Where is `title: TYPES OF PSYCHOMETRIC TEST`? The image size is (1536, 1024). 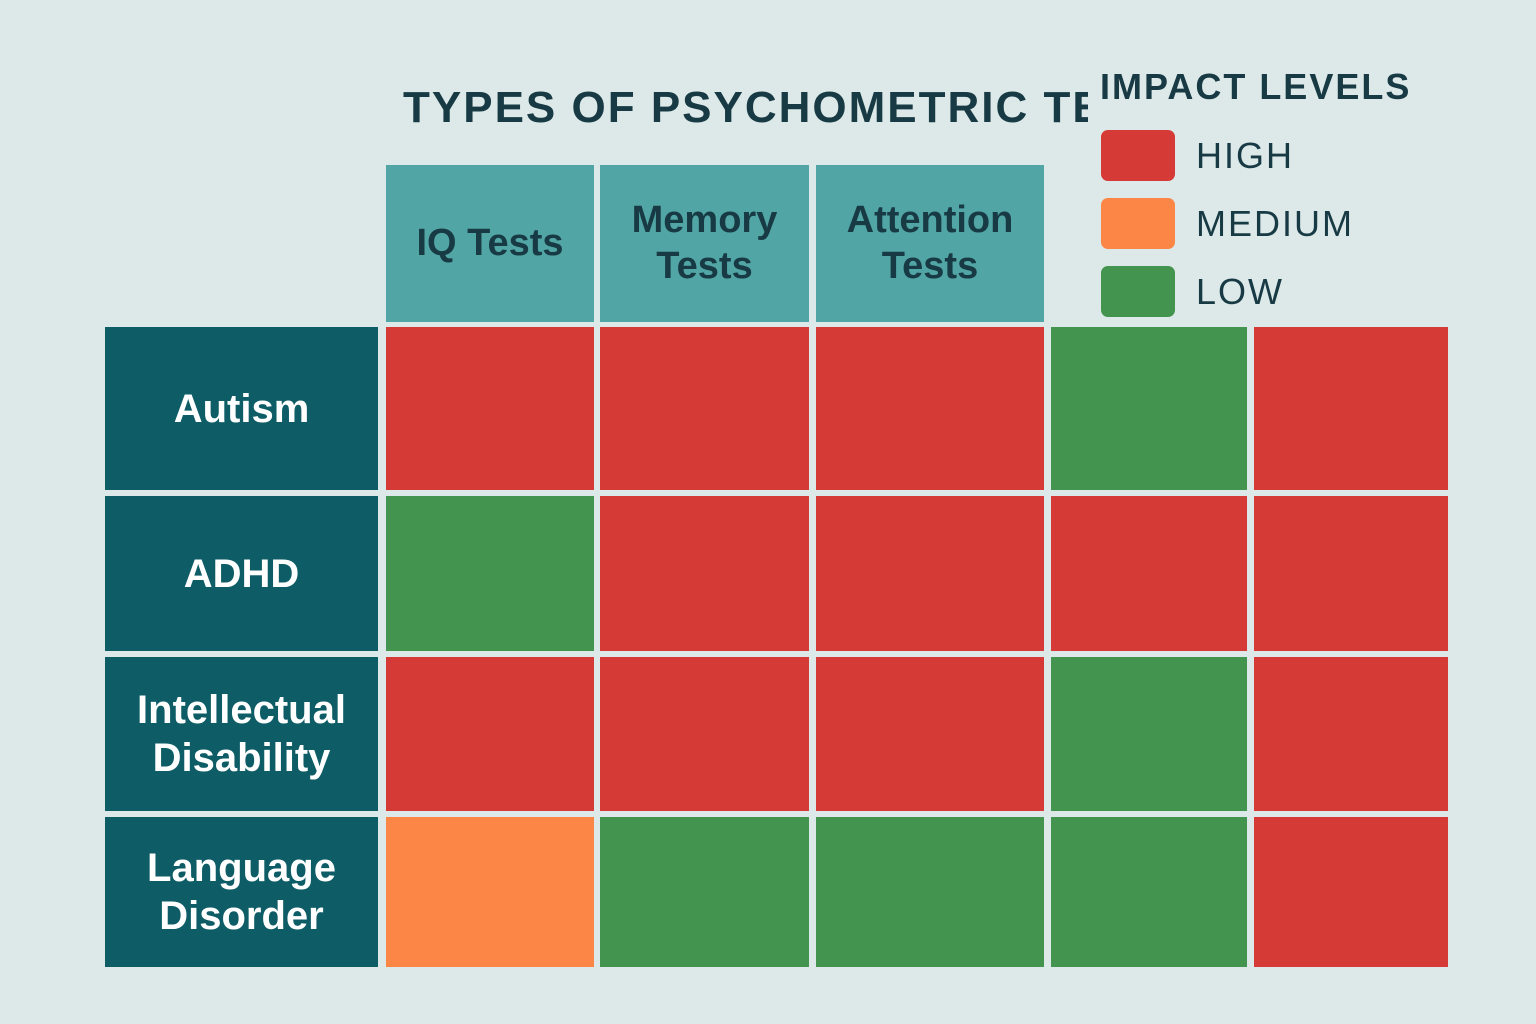 title: TYPES OF PSYCHOMETRIC TEST is located at coordinates (745, 107).